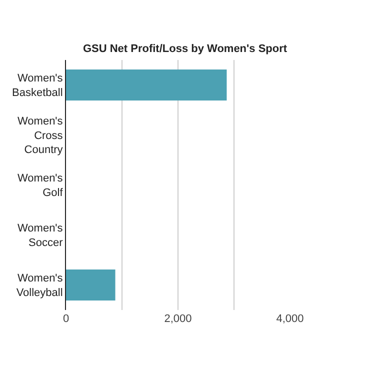  What do you see at coordinates (66, 319) in the screenshot?
I see `x-tick-label: 0` at bounding box center [66, 319].